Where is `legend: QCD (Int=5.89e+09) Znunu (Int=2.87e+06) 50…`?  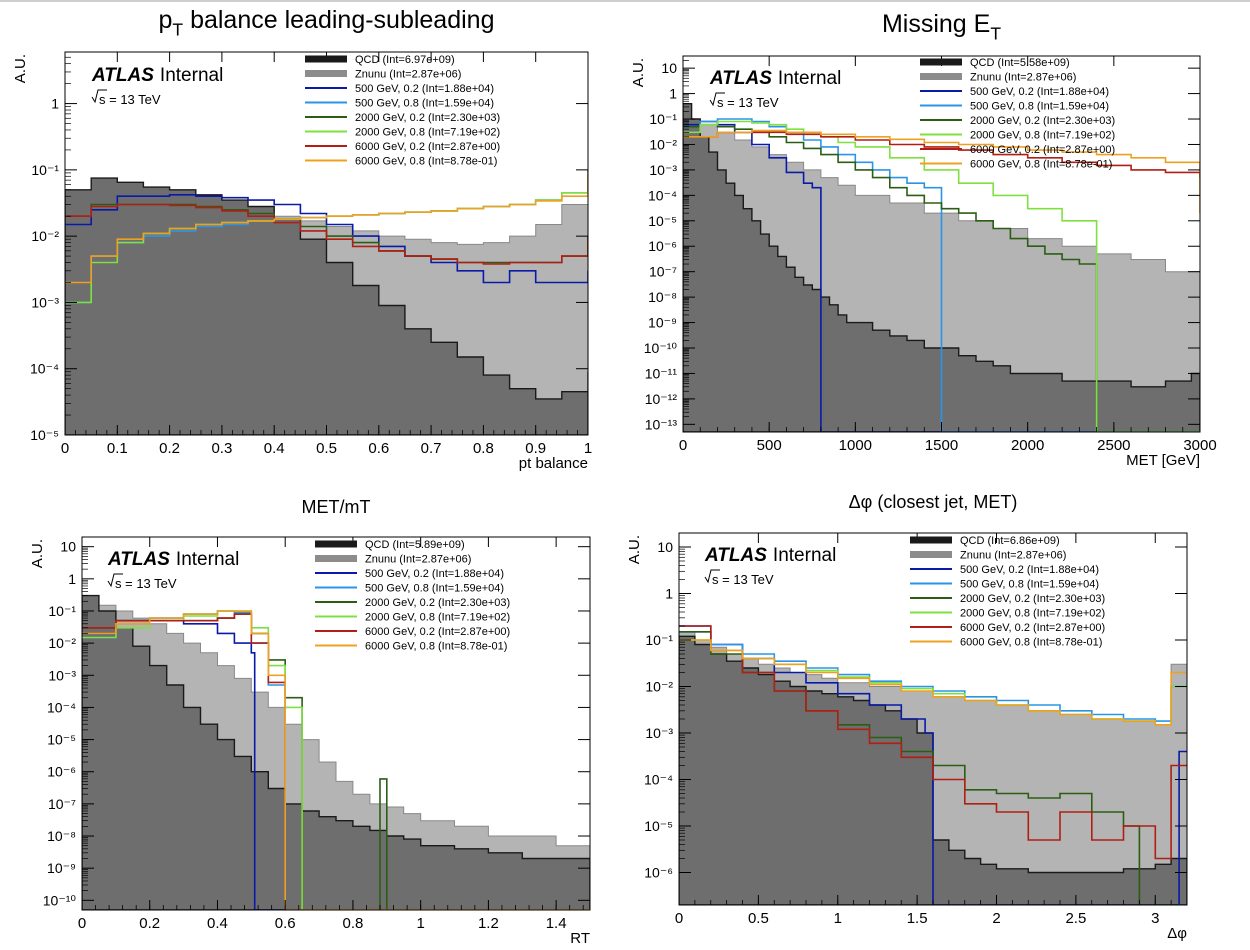 legend: QCD (Int=5.89e+09) Znunu (Int=2.87e+06) 50… is located at coordinates (412, 596).